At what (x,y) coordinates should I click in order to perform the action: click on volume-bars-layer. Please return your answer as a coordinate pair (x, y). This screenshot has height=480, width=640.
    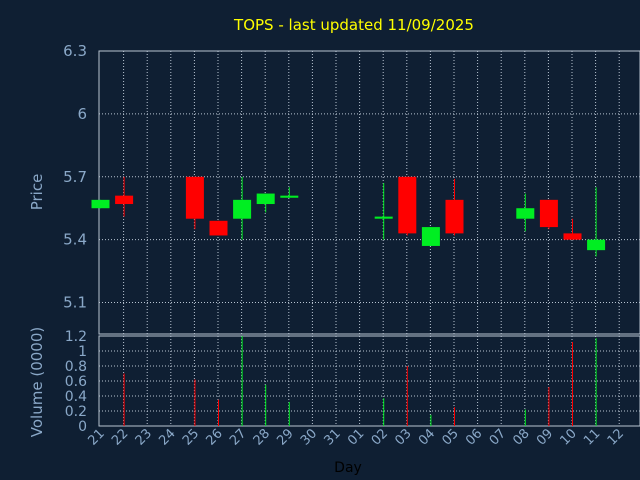
    Looking at the image, I should click on (360, 381).